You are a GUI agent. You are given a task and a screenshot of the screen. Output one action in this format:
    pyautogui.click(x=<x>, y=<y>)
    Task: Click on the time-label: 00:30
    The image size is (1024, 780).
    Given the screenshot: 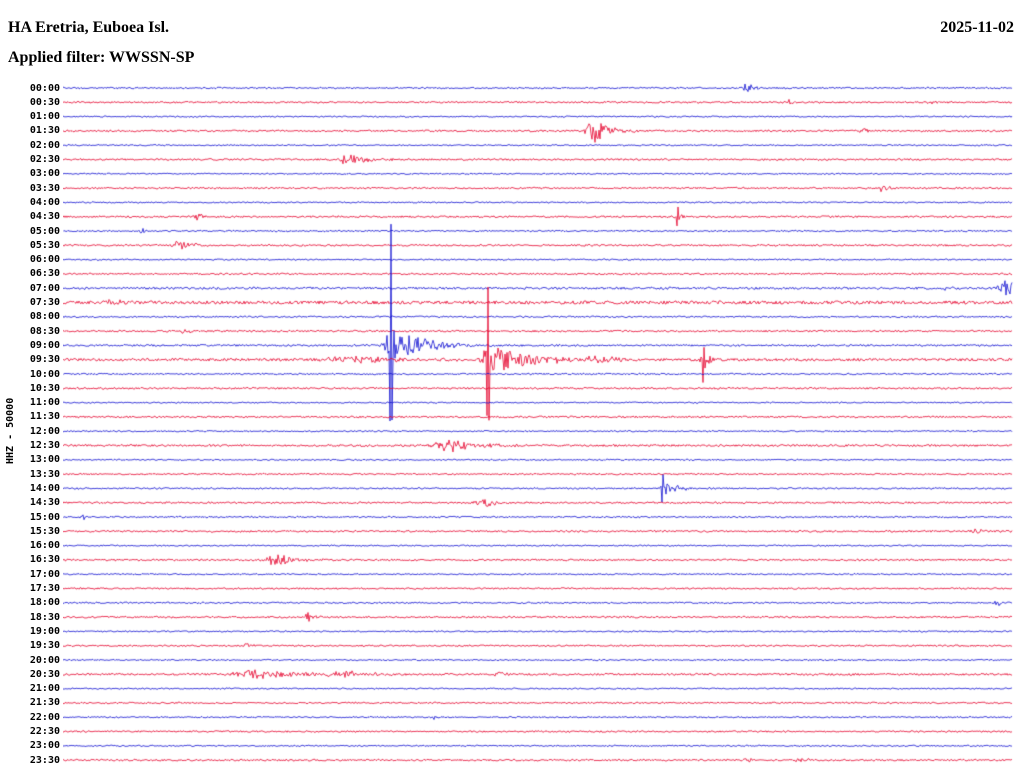 What is the action you would take?
    pyautogui.click(x=44, y=102)
    